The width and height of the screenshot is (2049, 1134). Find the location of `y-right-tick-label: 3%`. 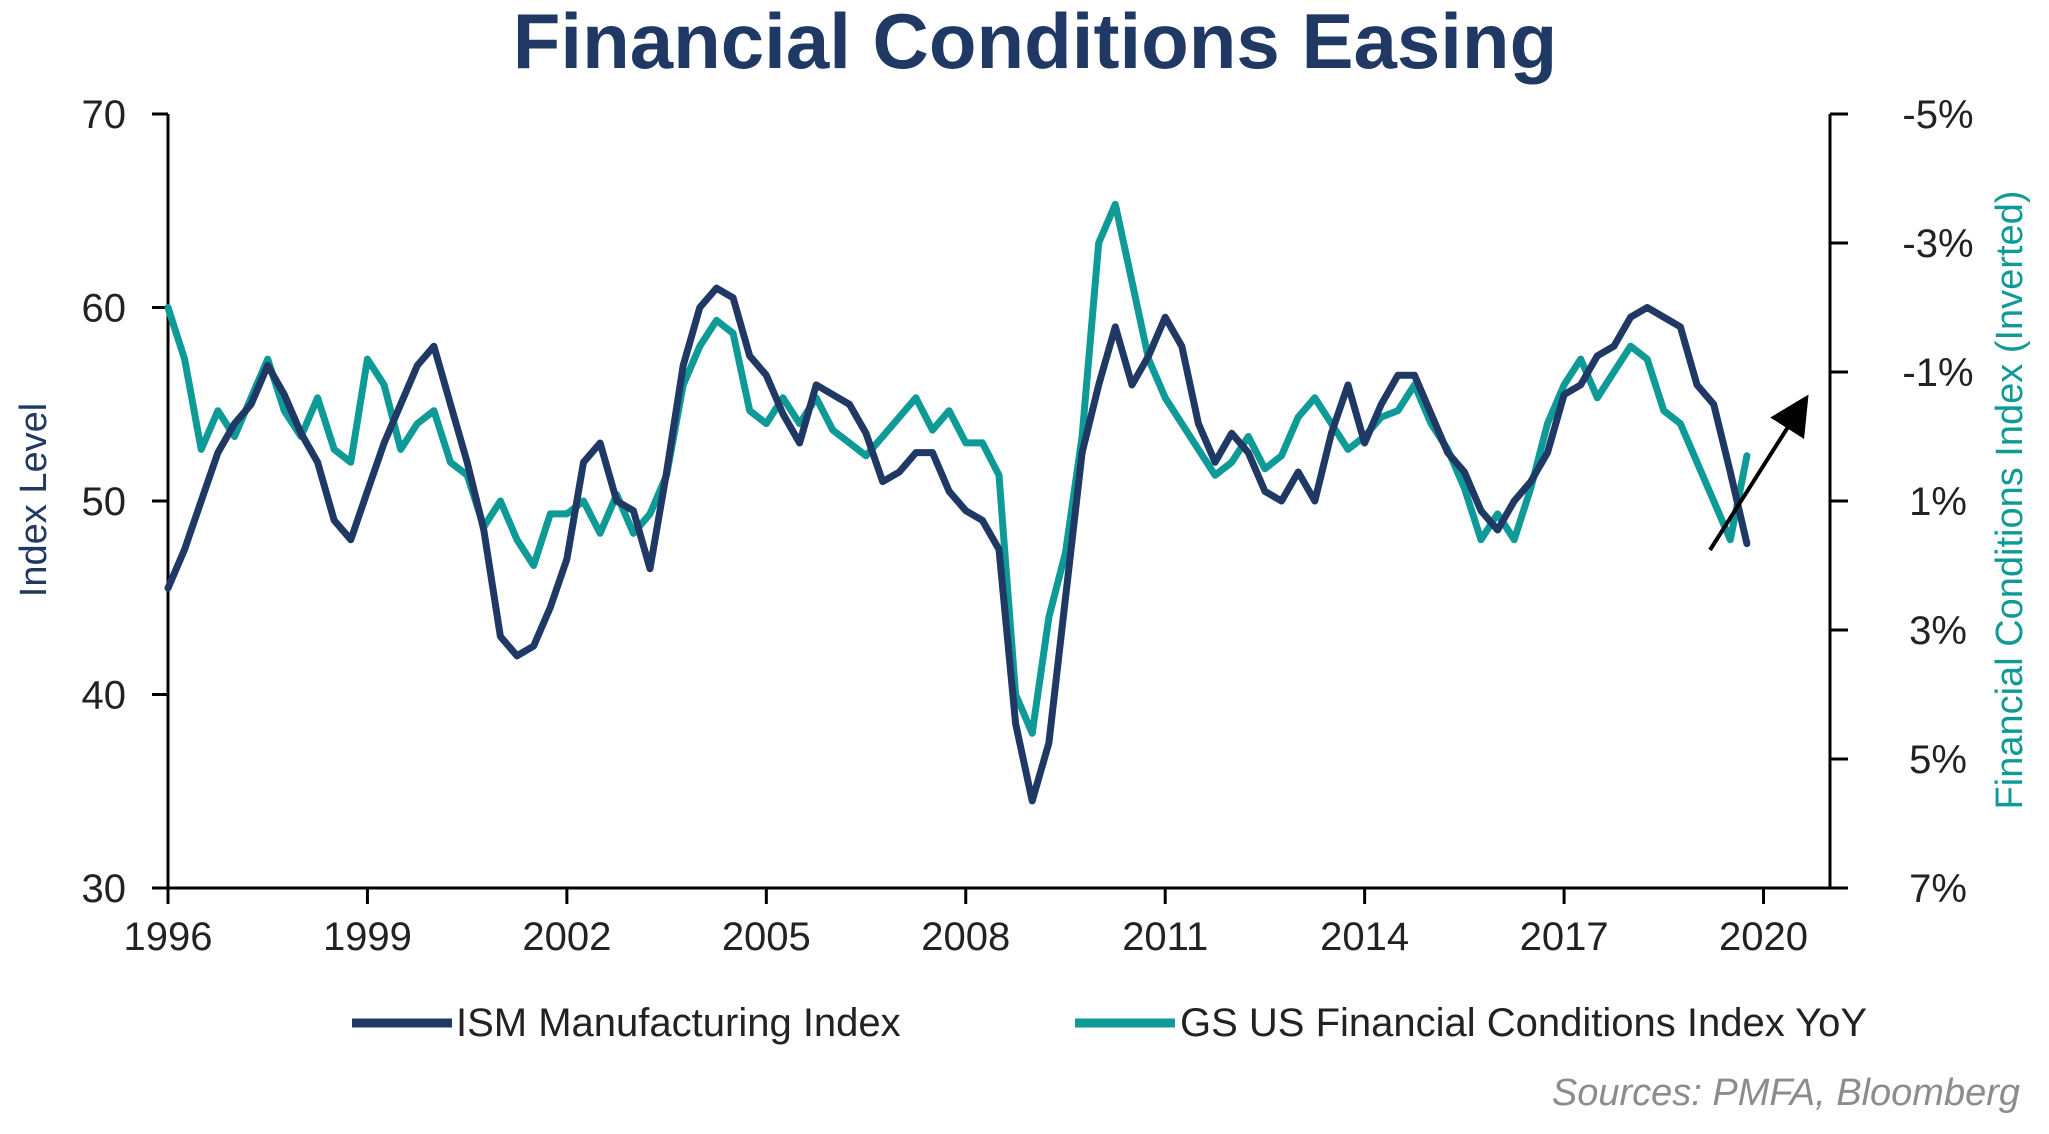

y-right-tick-label: 3% is located at coordinates (1938, 631).